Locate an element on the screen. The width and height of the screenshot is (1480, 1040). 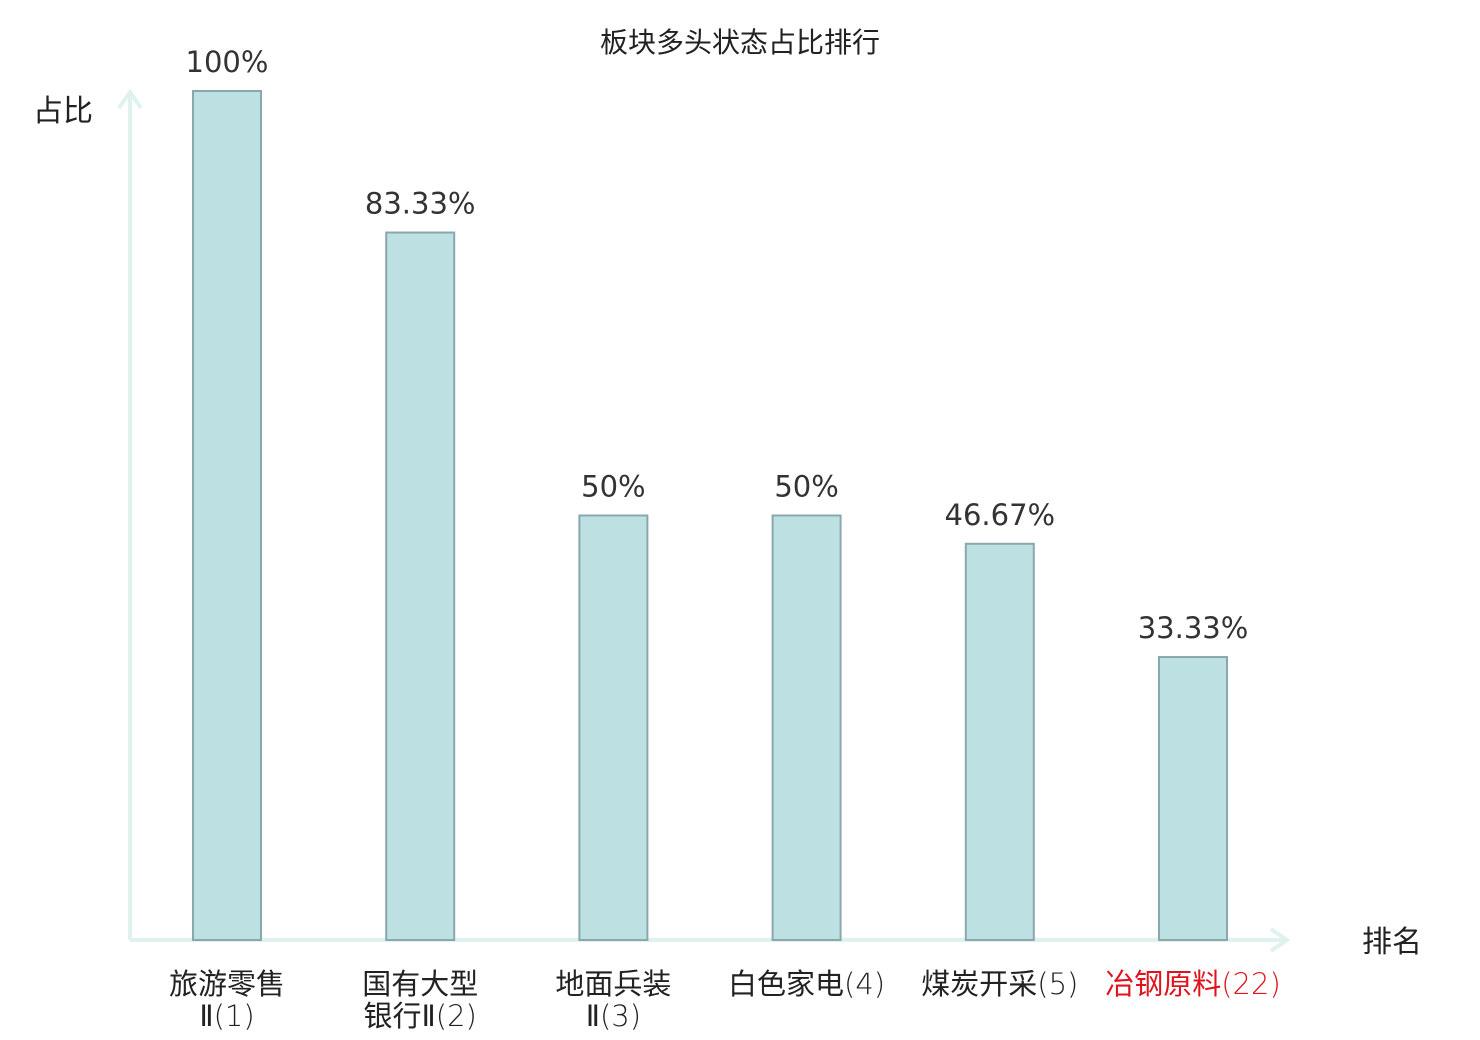
x-tick-label: 白色家电(4) is located at coordinates (806, 984).